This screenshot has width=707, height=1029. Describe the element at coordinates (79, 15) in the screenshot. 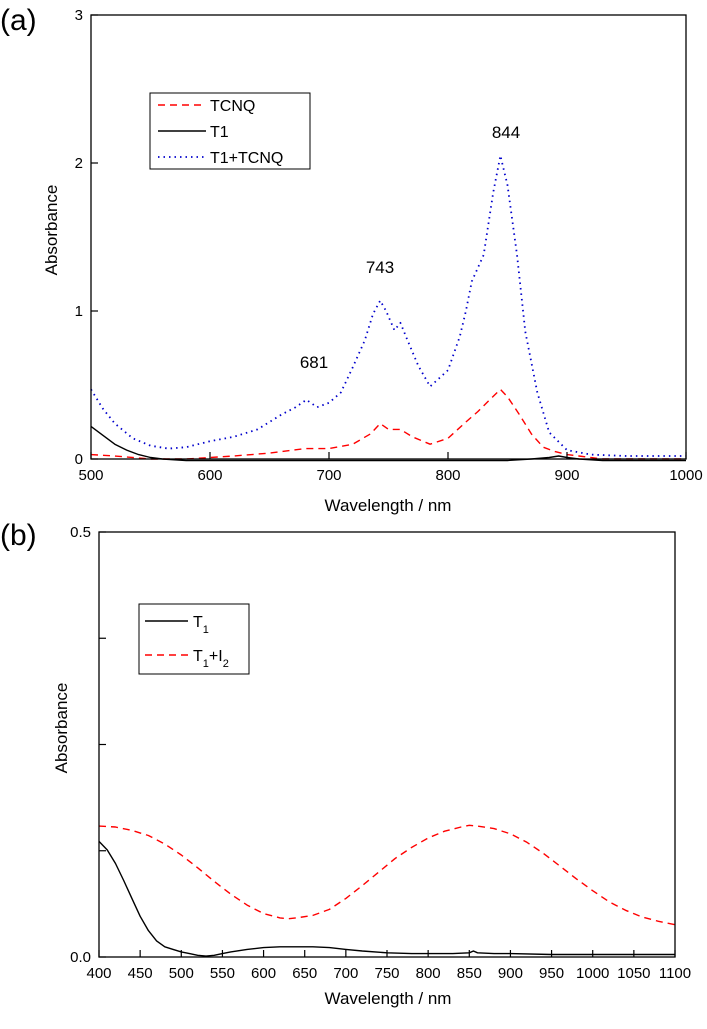

I see `y-tick-label-a-3: 3` at that location.